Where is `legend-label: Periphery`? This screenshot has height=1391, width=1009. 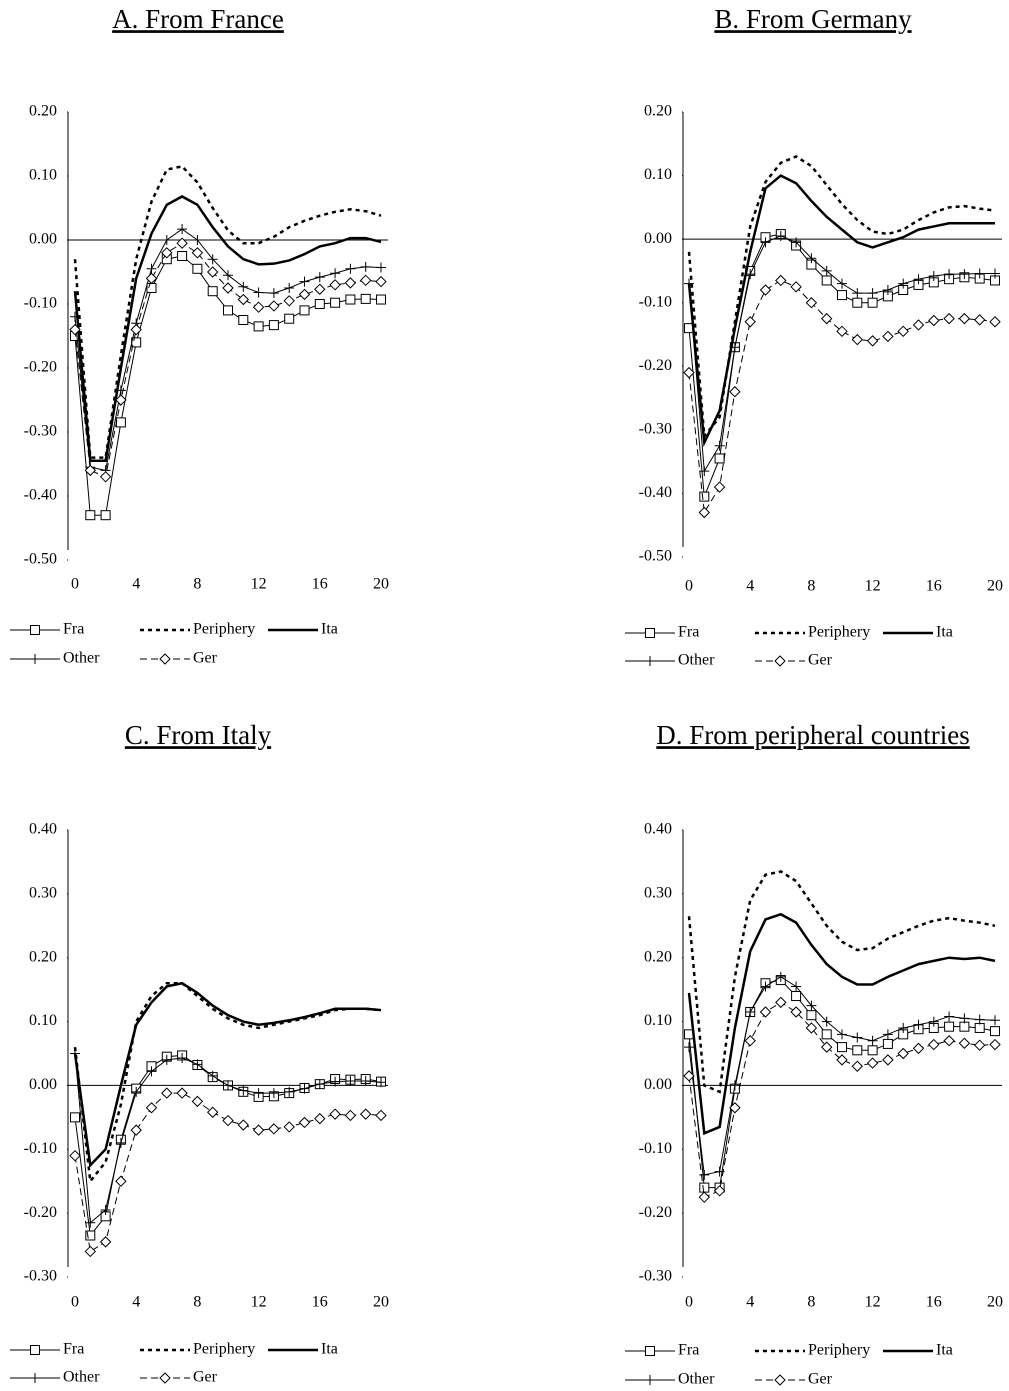 legend-label: Periphery is located at coordinates (224, 1349).